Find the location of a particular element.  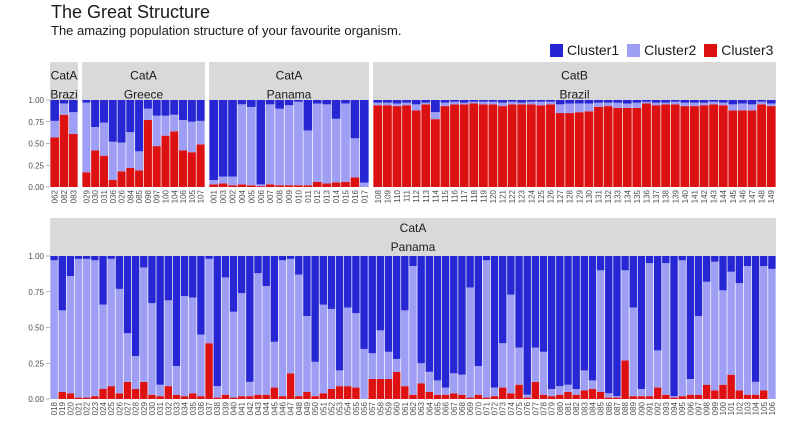

x-tick-label: 100 is located at coordinates (723, 408).